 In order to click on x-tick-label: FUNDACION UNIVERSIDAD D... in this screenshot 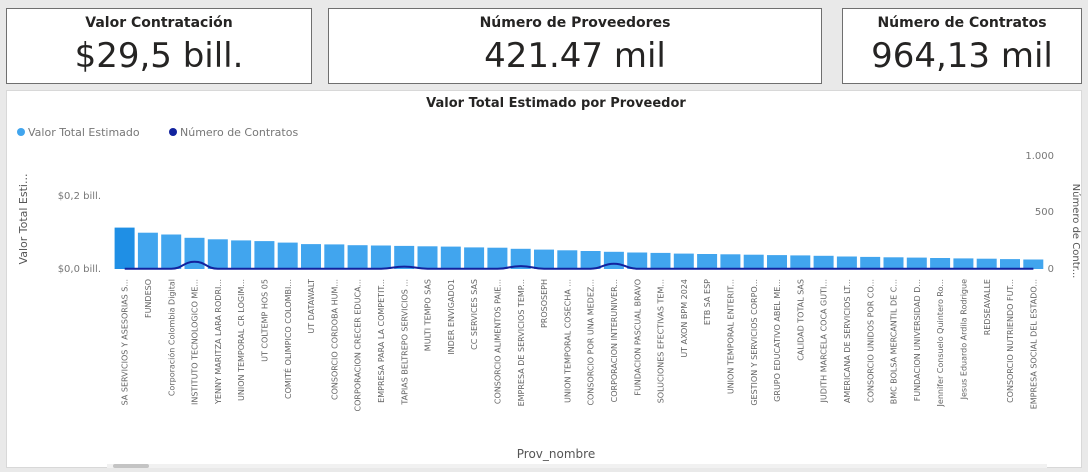, I will do `click(917, 340)`.